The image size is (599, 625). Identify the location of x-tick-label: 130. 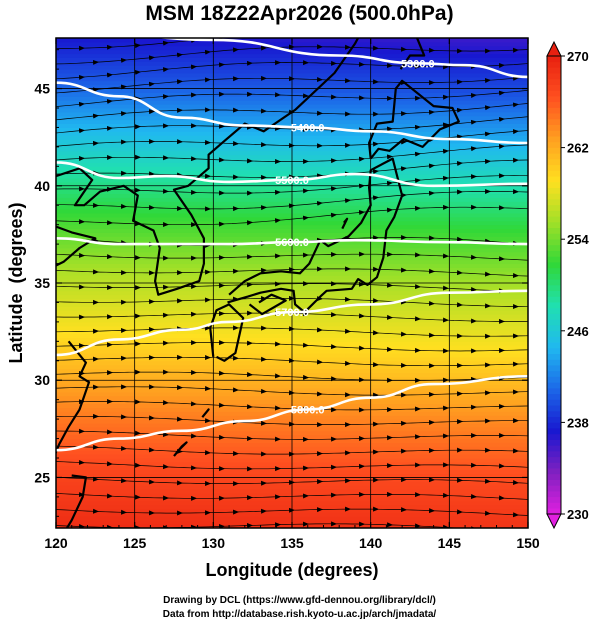
(214, 543).